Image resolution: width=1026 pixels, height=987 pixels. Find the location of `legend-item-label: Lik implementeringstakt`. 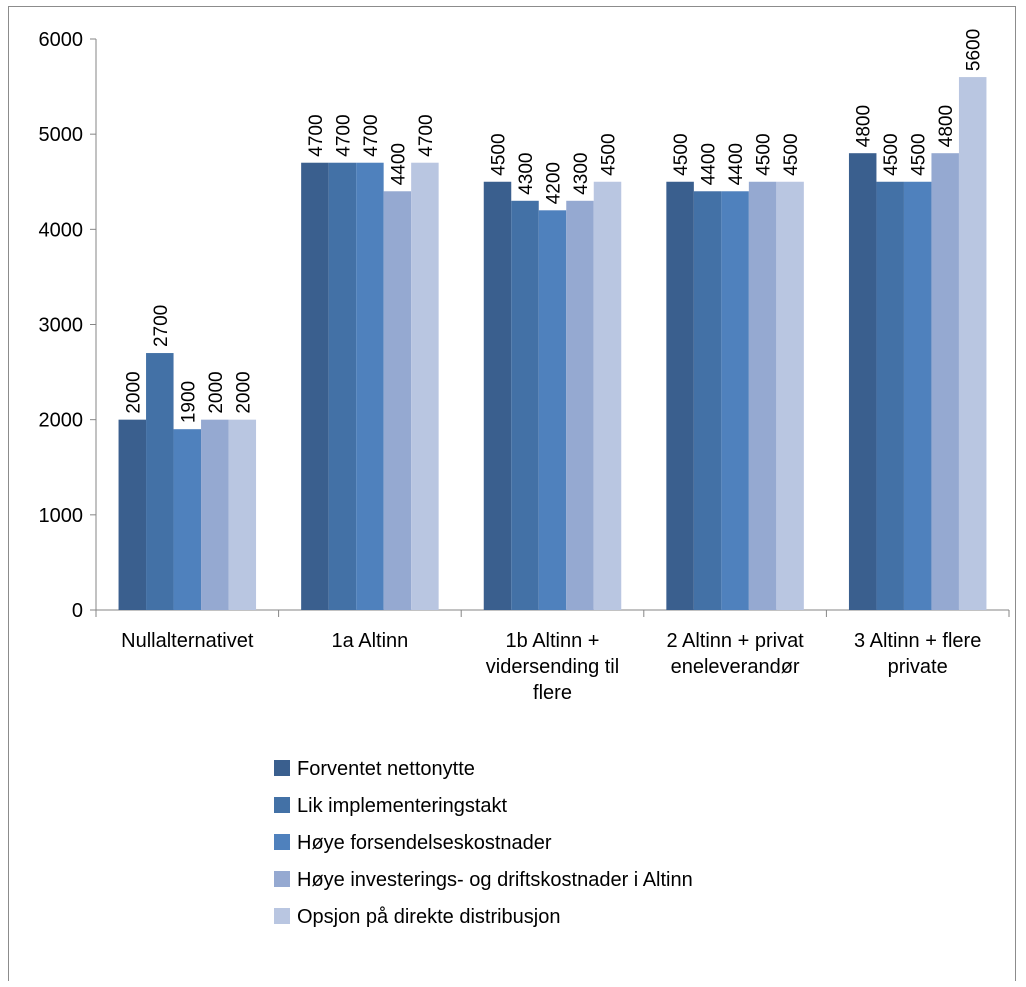

legend-item-label: Lik implementeringstakt is located at coordinates (402, 806).